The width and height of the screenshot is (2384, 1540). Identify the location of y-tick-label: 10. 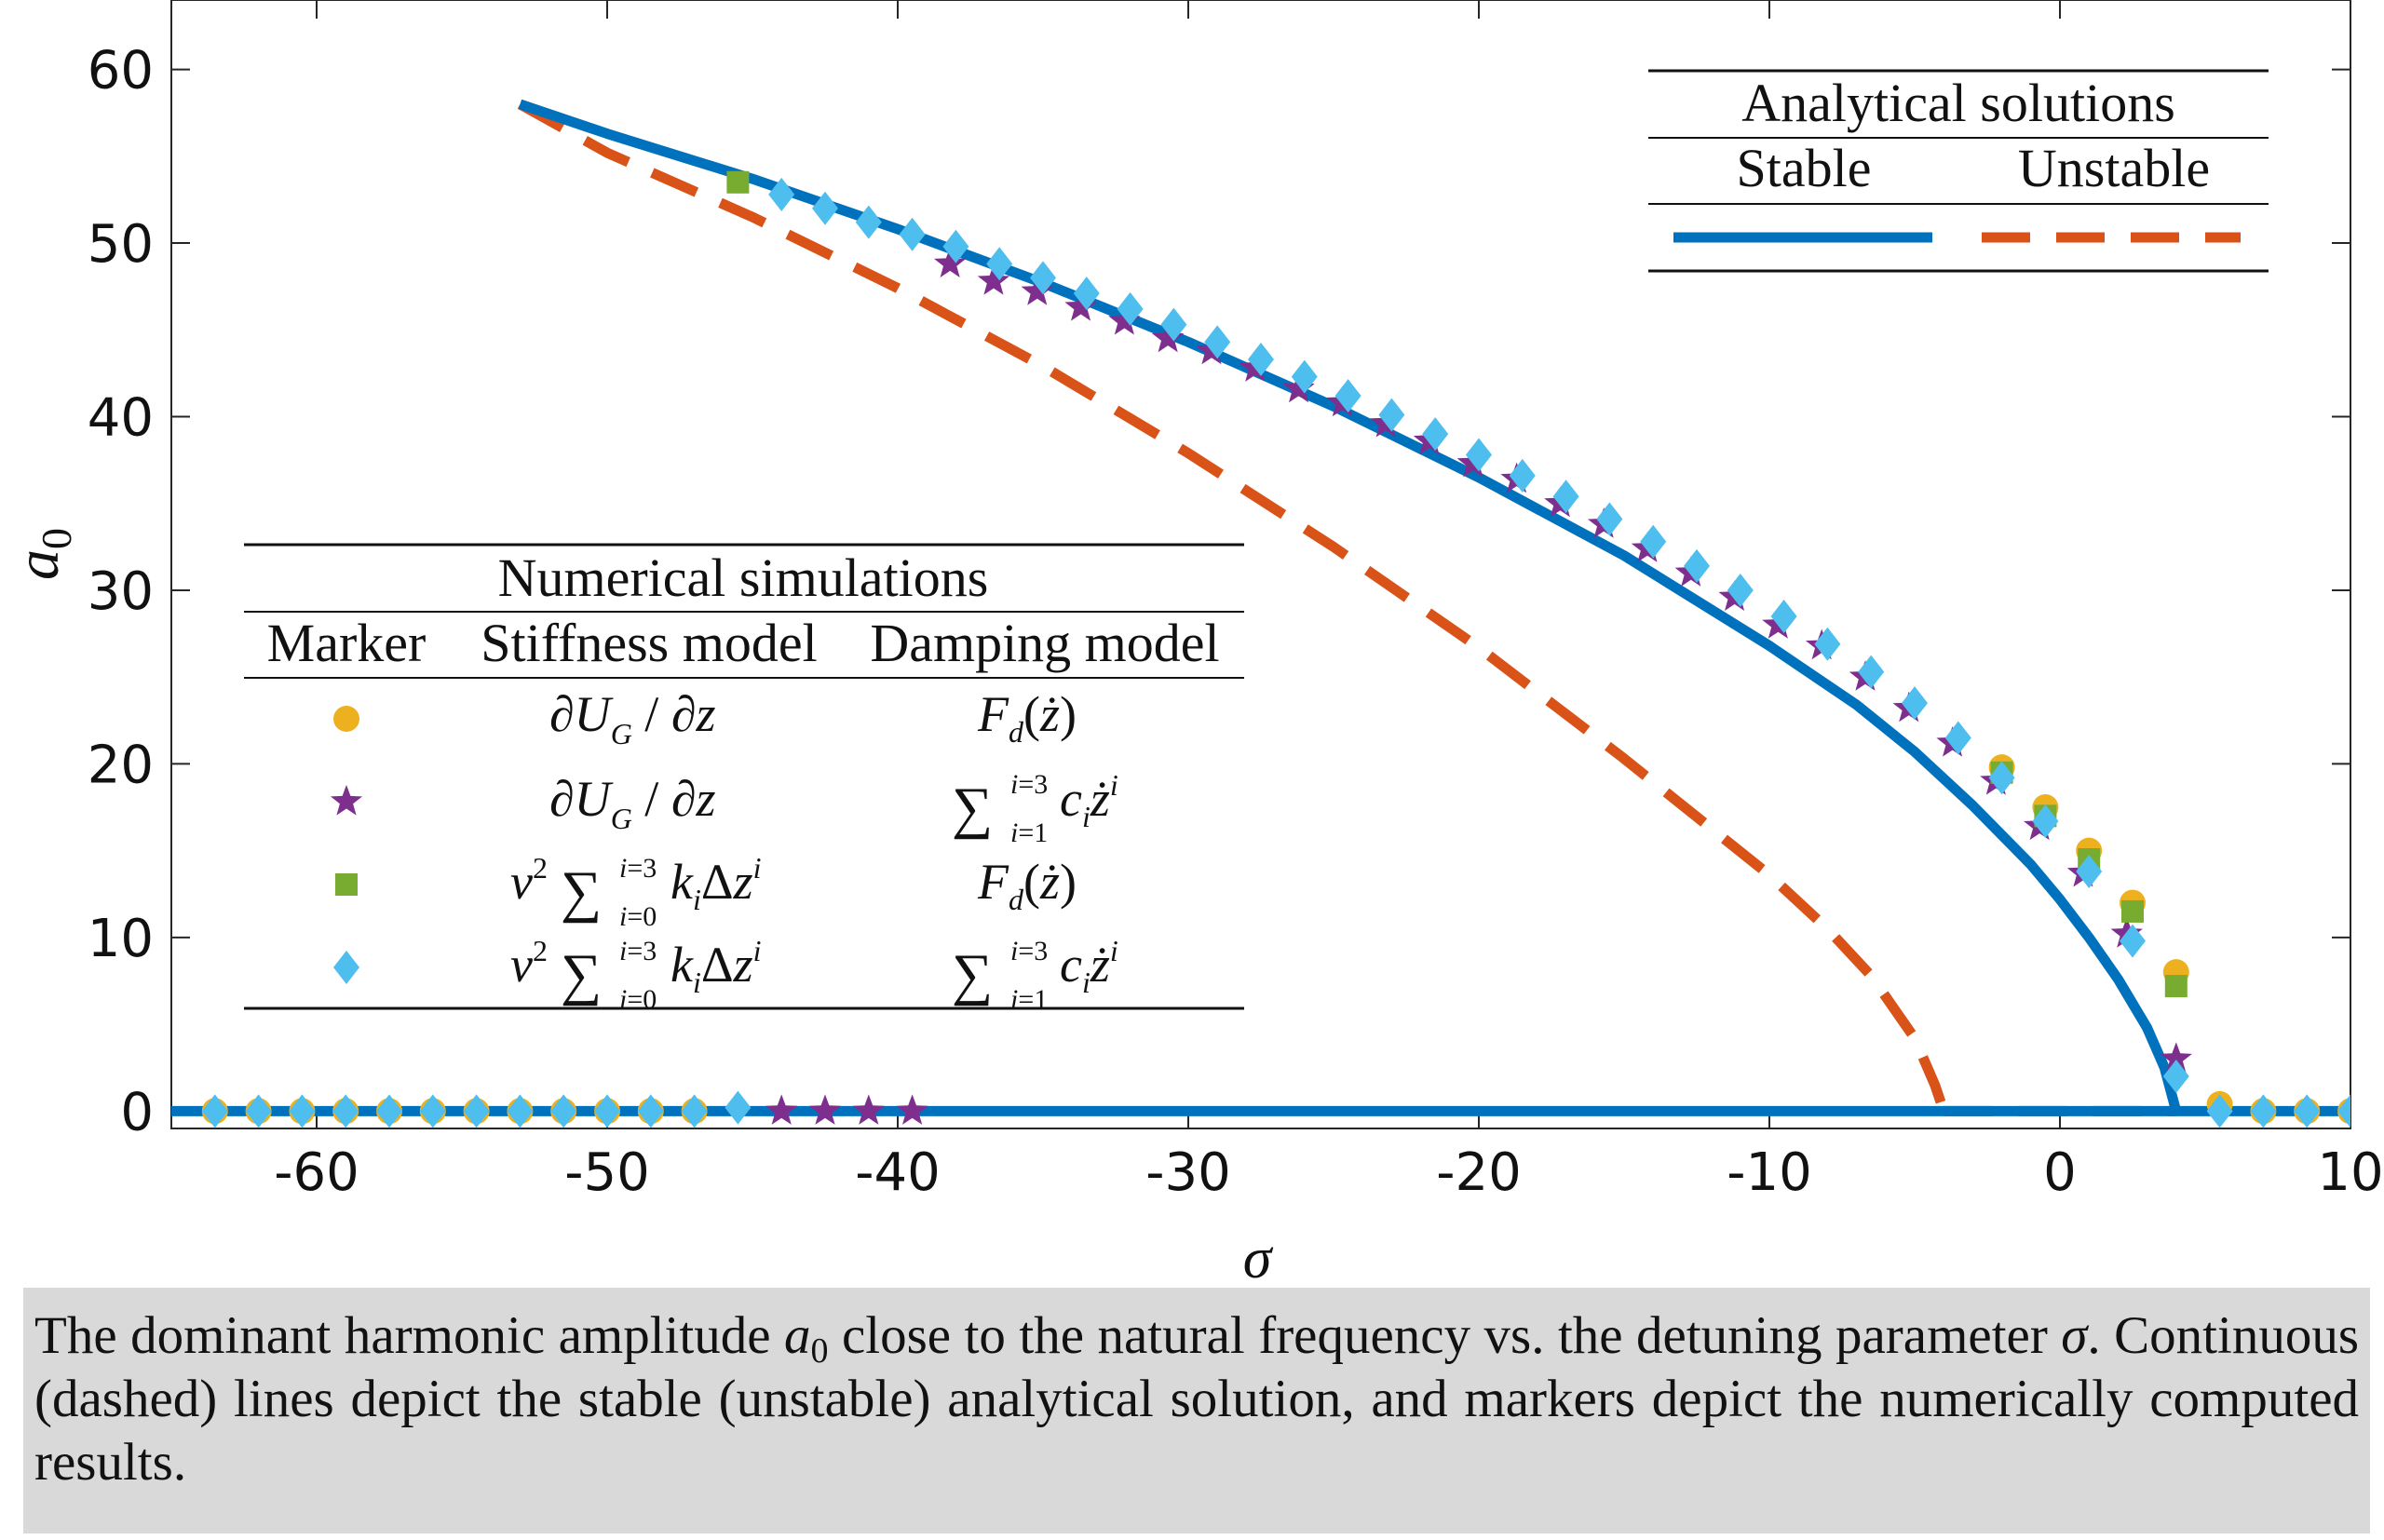
(121, 939).